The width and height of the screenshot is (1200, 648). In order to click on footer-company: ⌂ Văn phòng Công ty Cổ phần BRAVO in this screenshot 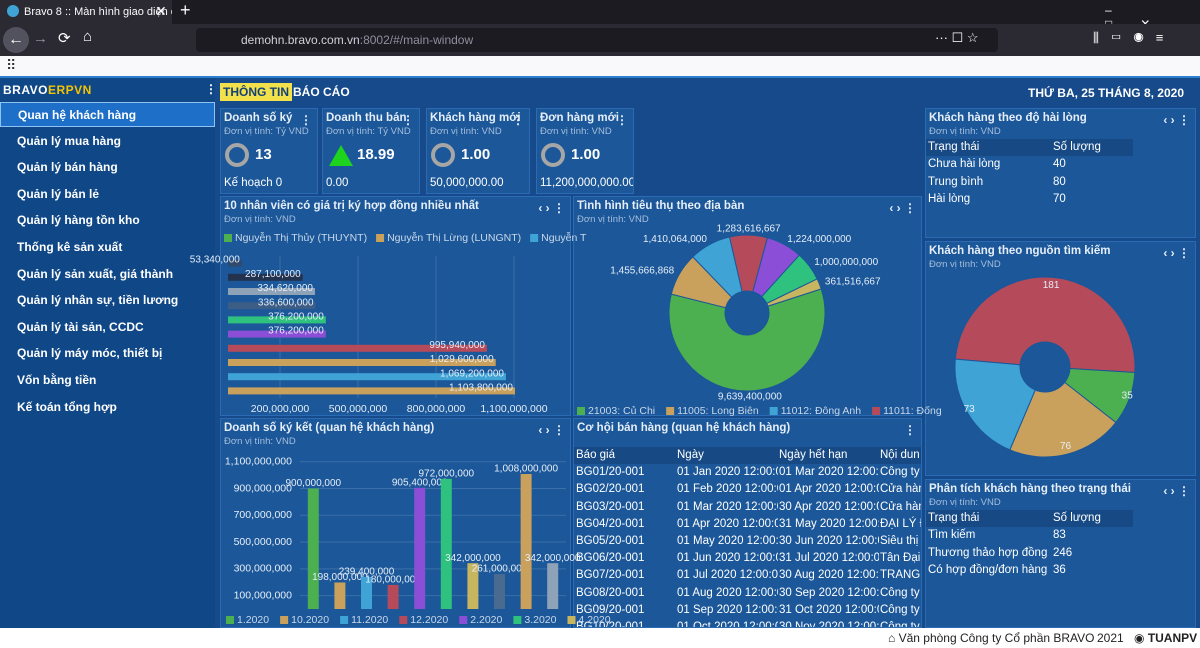, I will do `click(991, 638)`.